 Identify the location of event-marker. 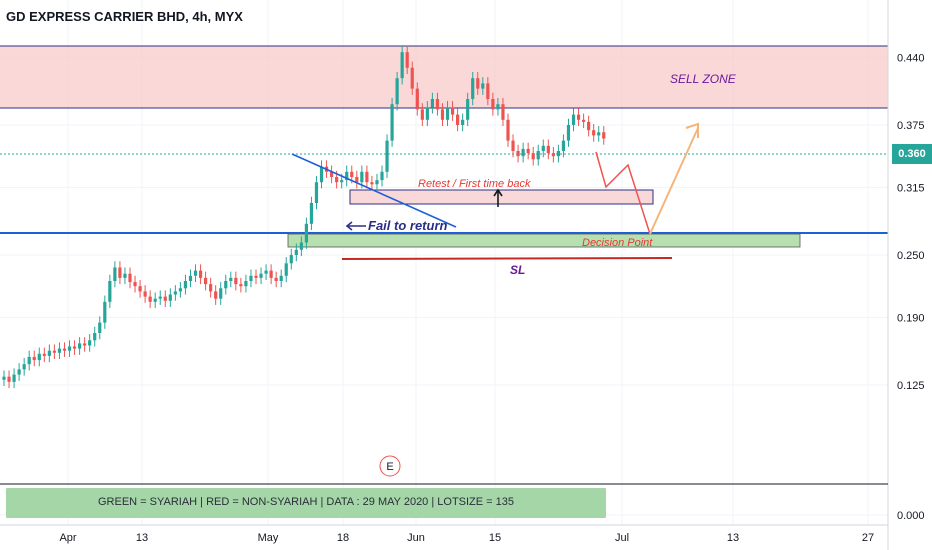
(390, 466).